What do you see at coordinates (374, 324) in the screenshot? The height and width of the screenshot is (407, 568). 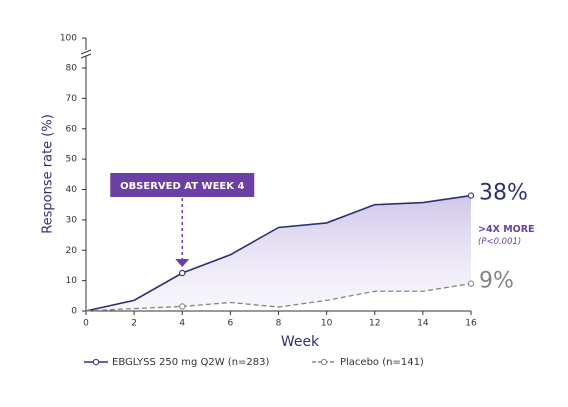 I see `x-tick-label: 12` at bounding box center [374, 324].